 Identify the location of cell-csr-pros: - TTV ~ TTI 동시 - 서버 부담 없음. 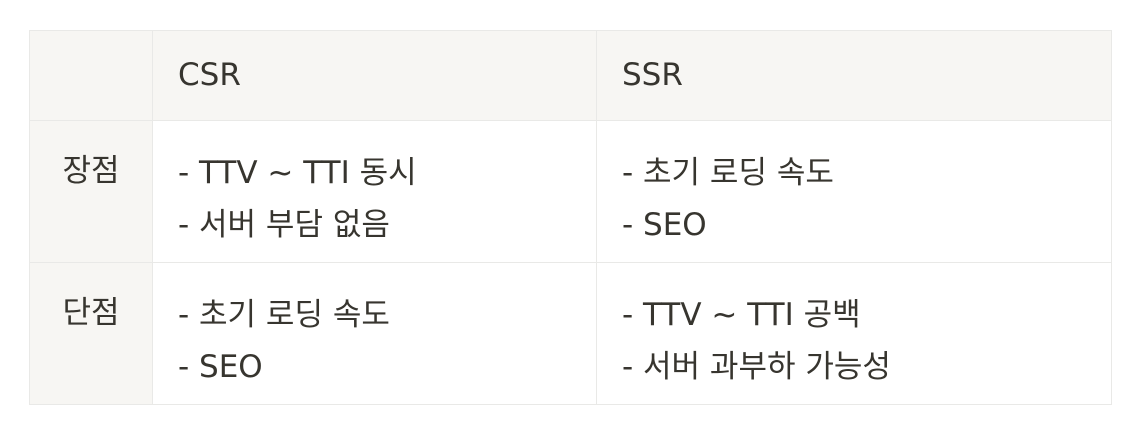
(374, 191).